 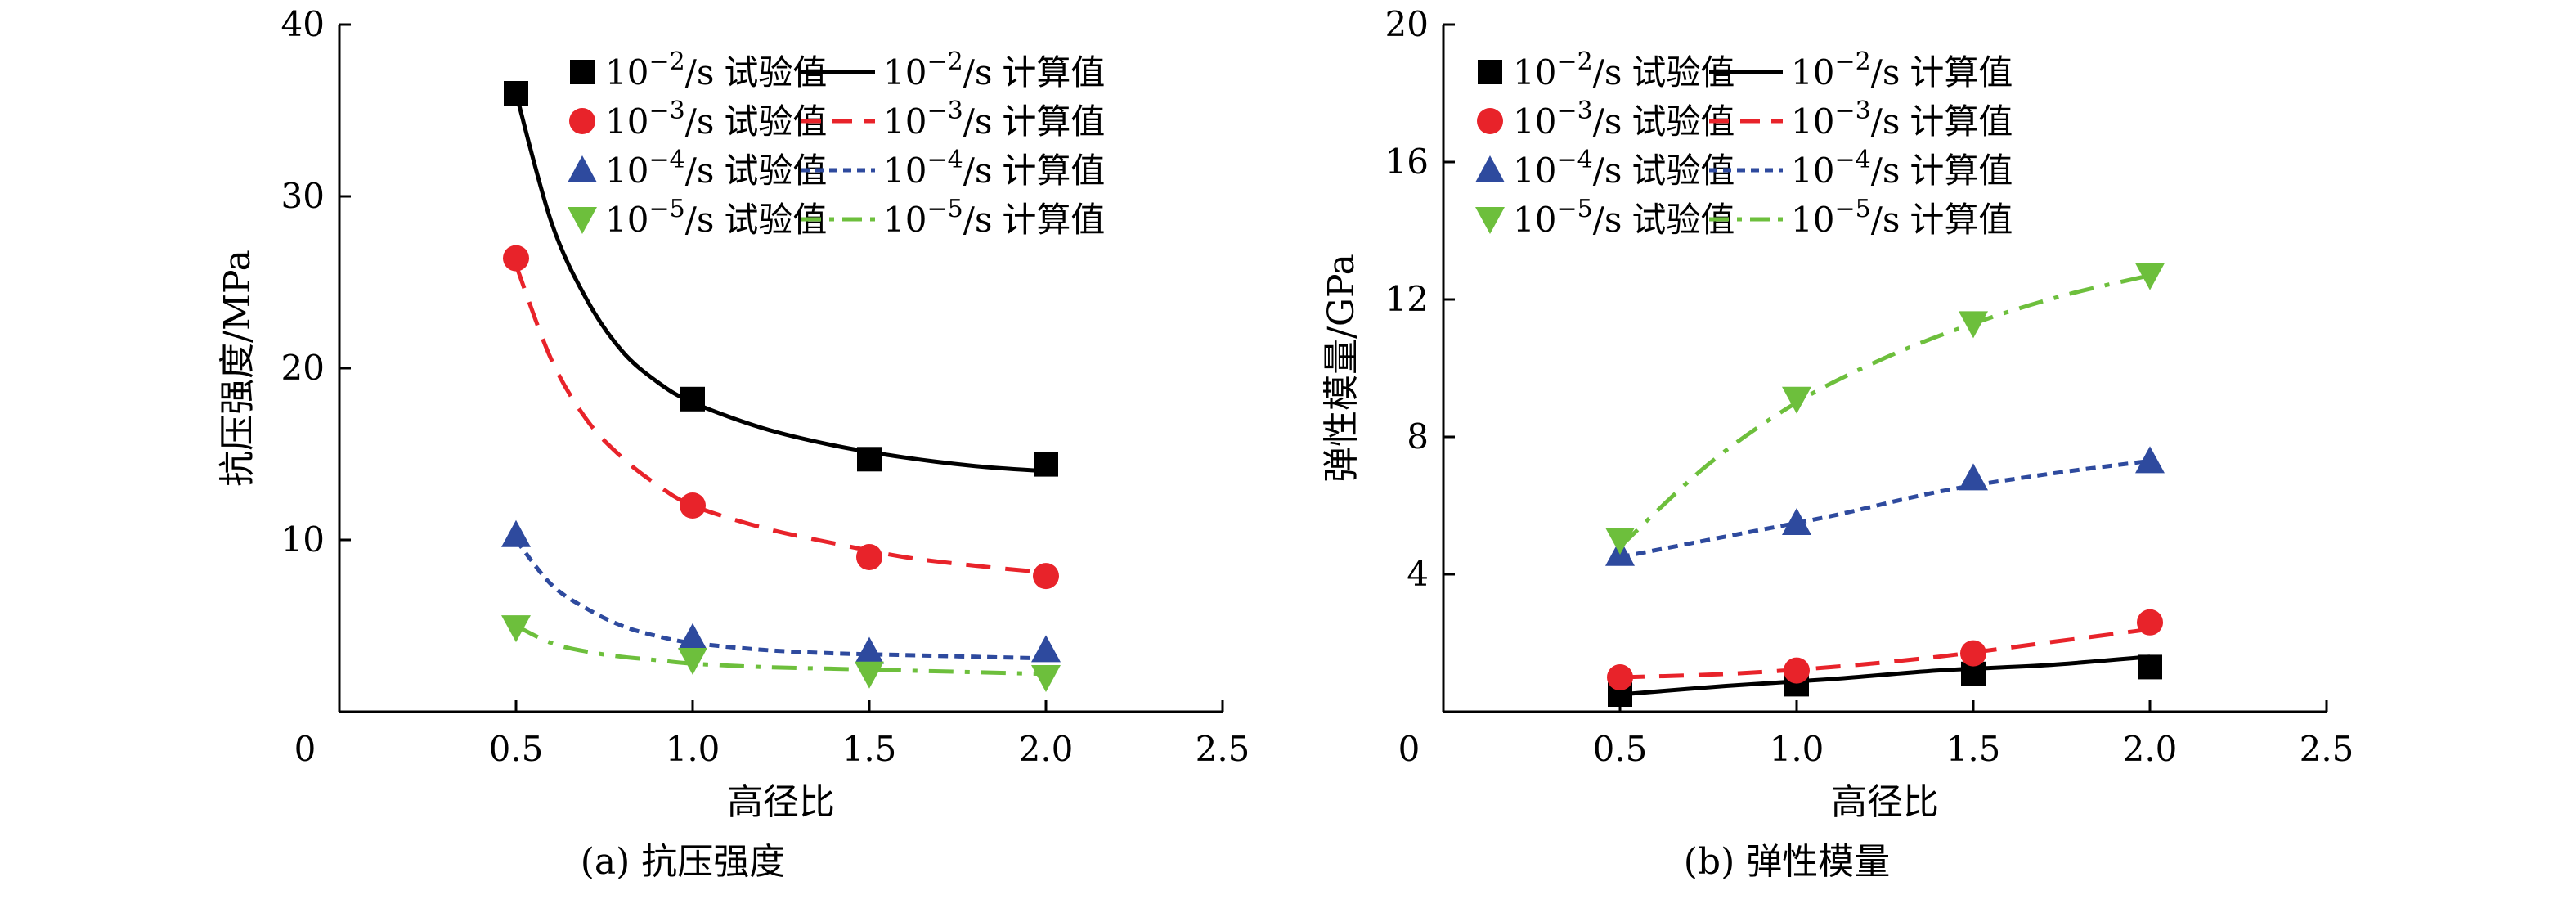 What do you see at coordinates (238, 368) in the screenshot?
I see `y-axis-label: 抗压强度/MPa` at bounding box center [238, 368].